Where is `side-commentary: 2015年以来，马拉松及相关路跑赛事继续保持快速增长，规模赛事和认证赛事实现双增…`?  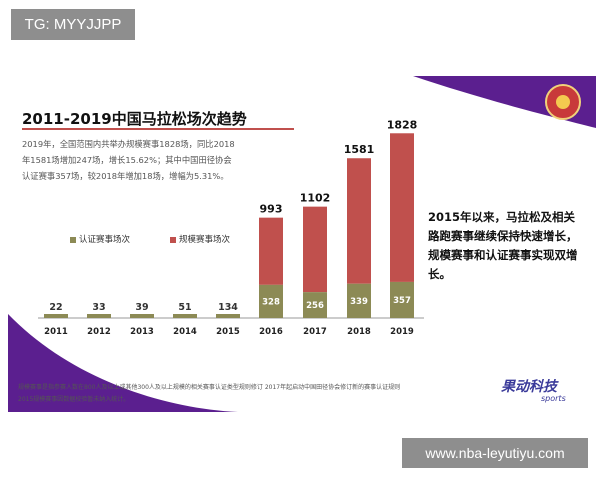 side-commentary: 2015年以来，马拉松及相关路跑赛事继续保持快速增长，规模赛事和认证赛事实现双增… is located at coordinates (503, 245).